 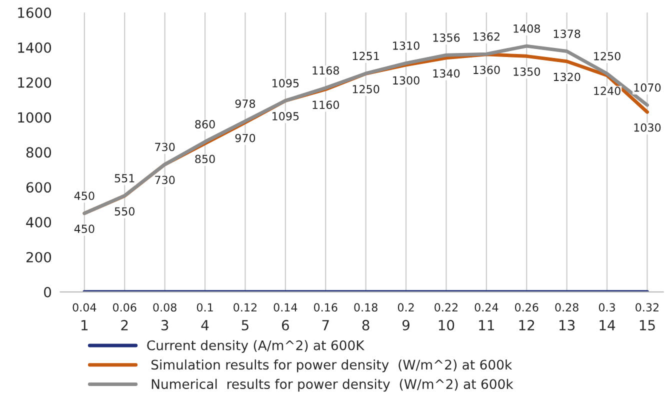 I want to click on legend-label: Current density (A/m^2) at 600K, so click(x=256, y=346).